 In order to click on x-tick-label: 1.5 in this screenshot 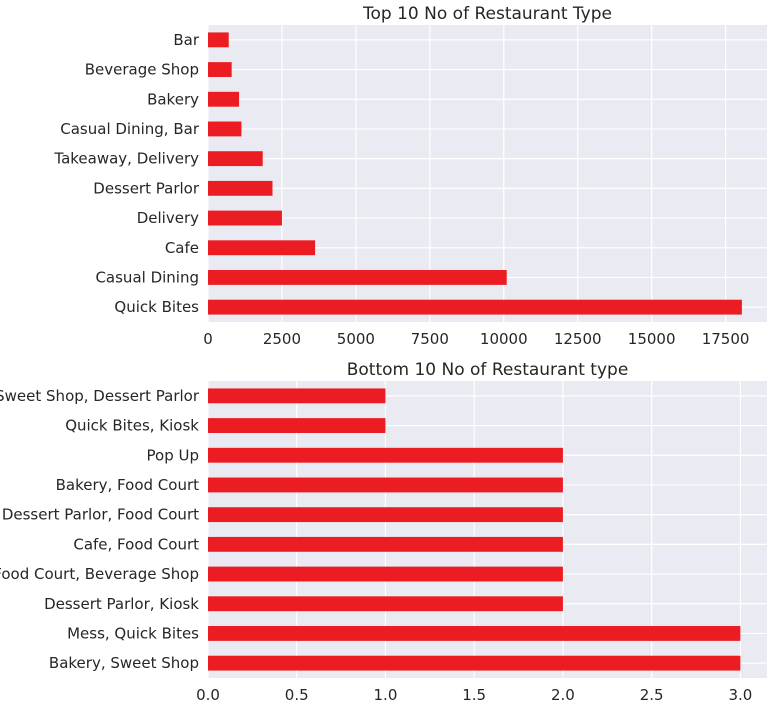, I will do `click(474, 695)`.